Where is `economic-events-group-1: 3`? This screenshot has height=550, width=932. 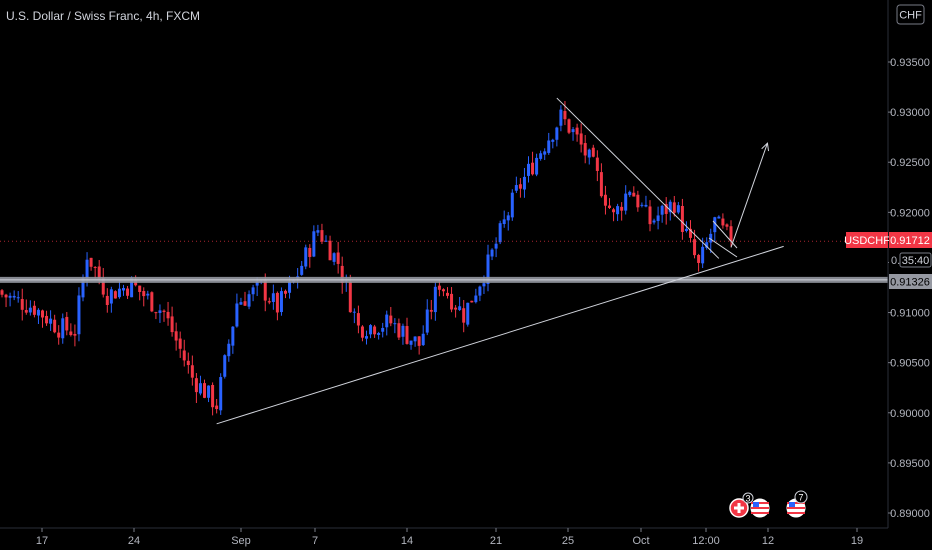
economic-events-group-1: 3 is located at coordinates (749, 505).